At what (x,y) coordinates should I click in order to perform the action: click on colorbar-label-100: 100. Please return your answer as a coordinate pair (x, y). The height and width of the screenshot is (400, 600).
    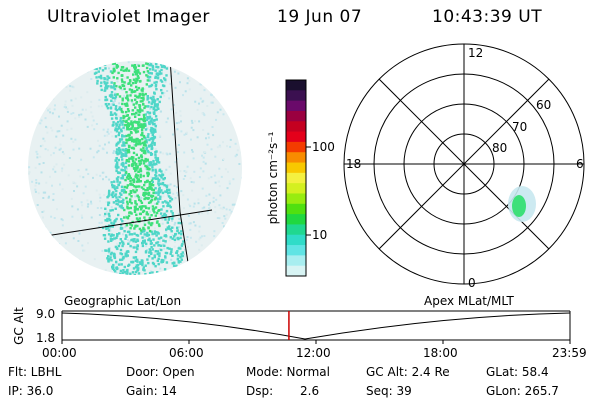
    Looking at the image, I should click on (323, 147).